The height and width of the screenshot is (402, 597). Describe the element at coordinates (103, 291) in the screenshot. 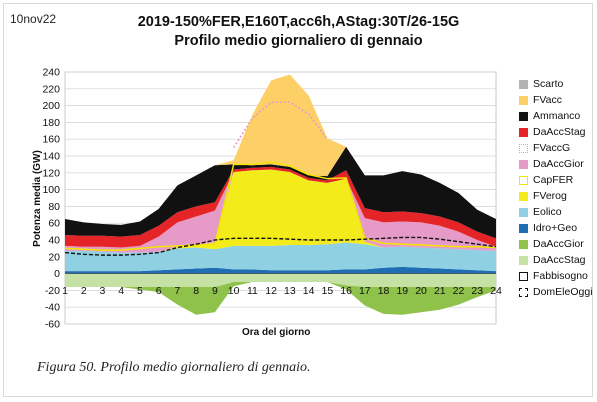

I see `x-tick-label: 3` at that location.